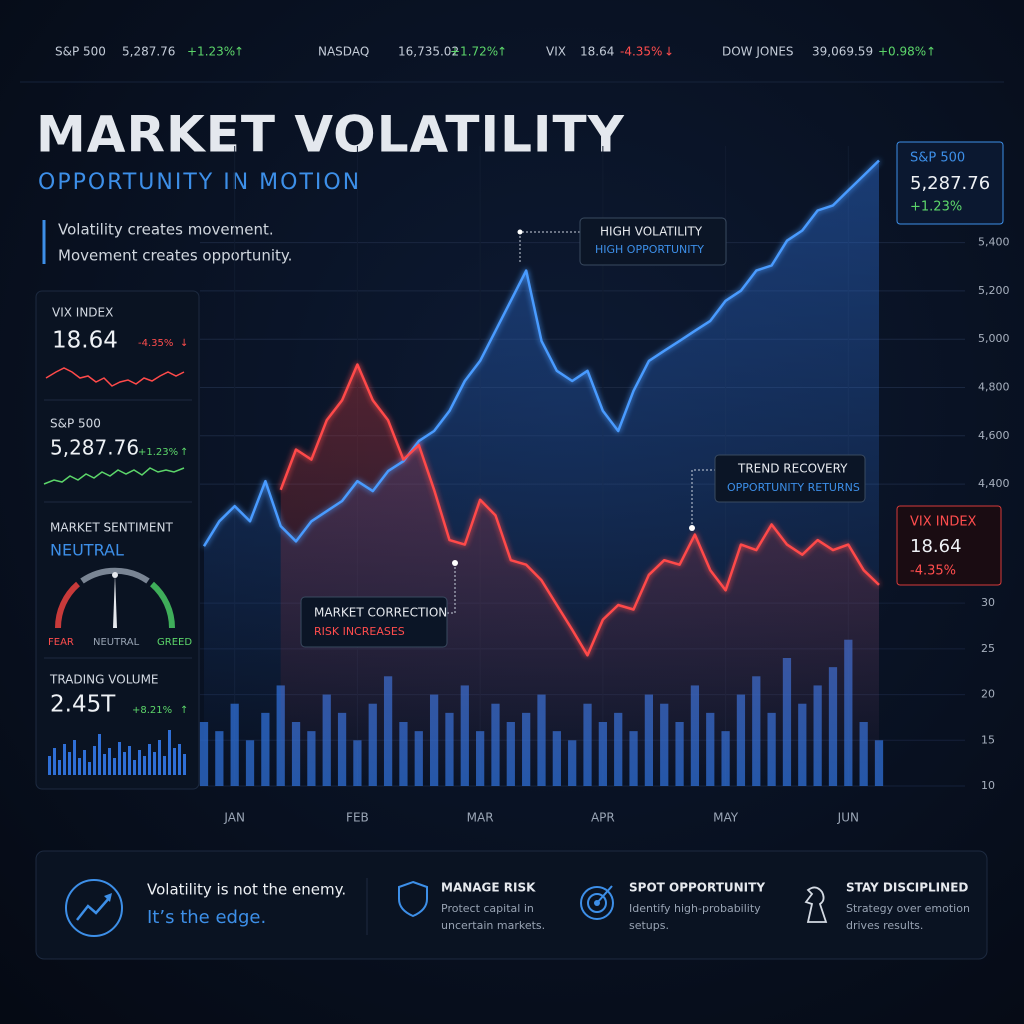 The width and height of the screenshot is (1024, 1024). Describe the element at coordinates (994, 483) in the screenshot. I see `y-tick-label: 4,400` at that location.